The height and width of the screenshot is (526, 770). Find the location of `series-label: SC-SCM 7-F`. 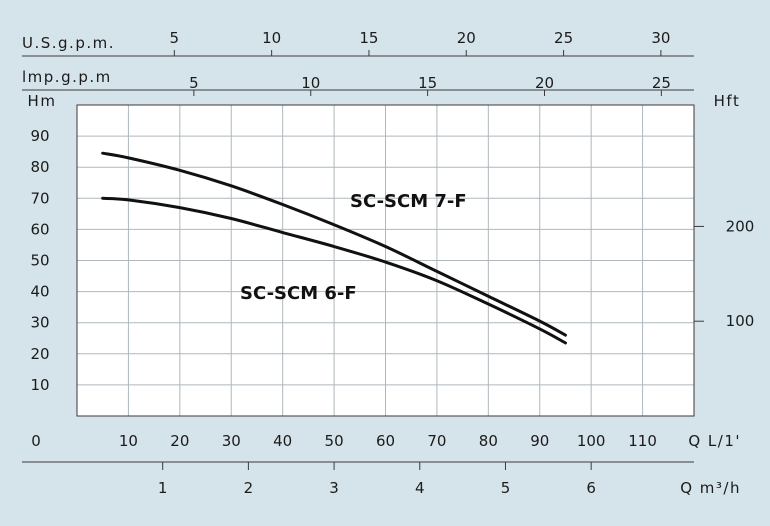

series-label: SC-SCM 7-F is located at coordinates (408, 201).